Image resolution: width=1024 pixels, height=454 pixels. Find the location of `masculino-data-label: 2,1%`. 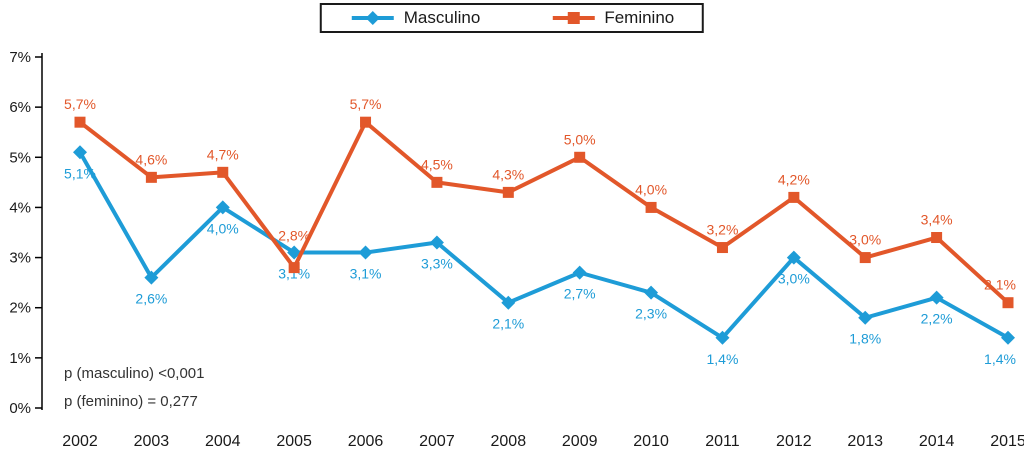

masculino-data-label: 2,1% is located at coordinates (508, 324).